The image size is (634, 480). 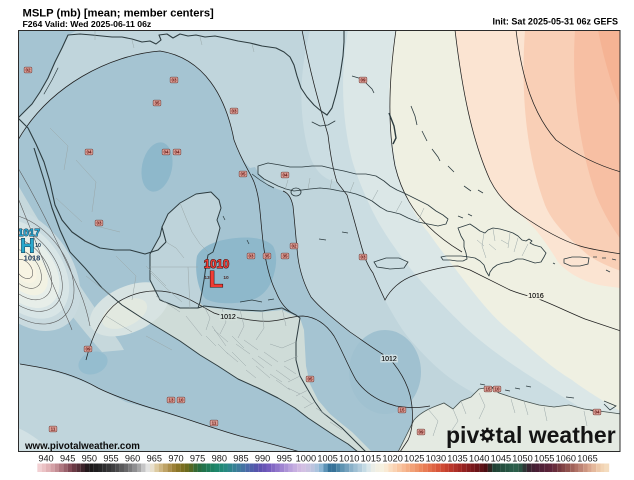 I want to click on svg-text: 1015, so click(x=371, y=459).